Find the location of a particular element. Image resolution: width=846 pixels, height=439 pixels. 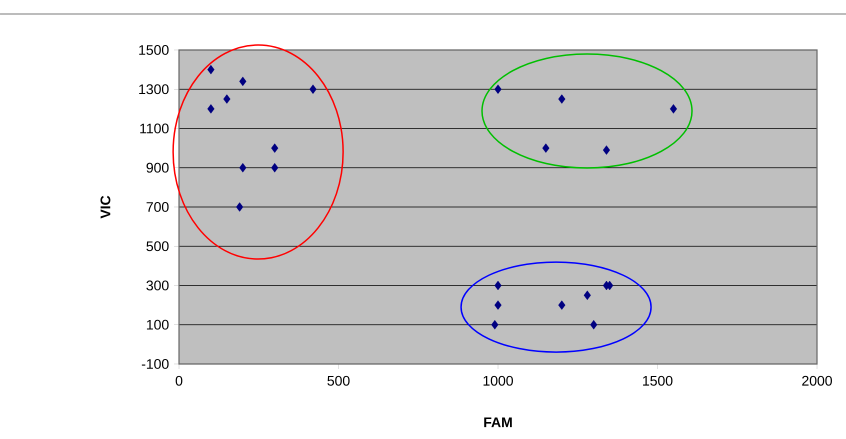

y-tick-label: 300 is located at coordinates (157, 285).